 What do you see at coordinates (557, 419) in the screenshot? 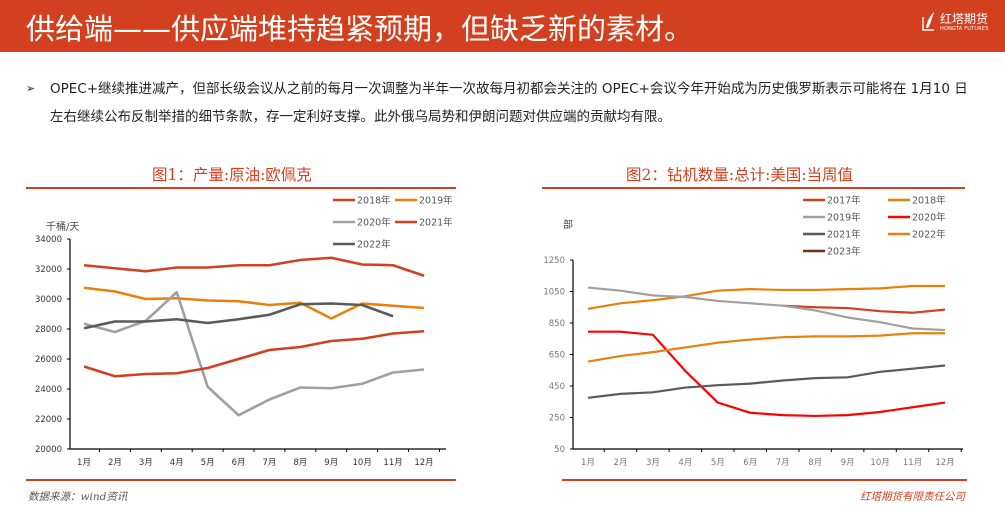
I see `y-tick-label: 250` at bounding box center [557, 419].